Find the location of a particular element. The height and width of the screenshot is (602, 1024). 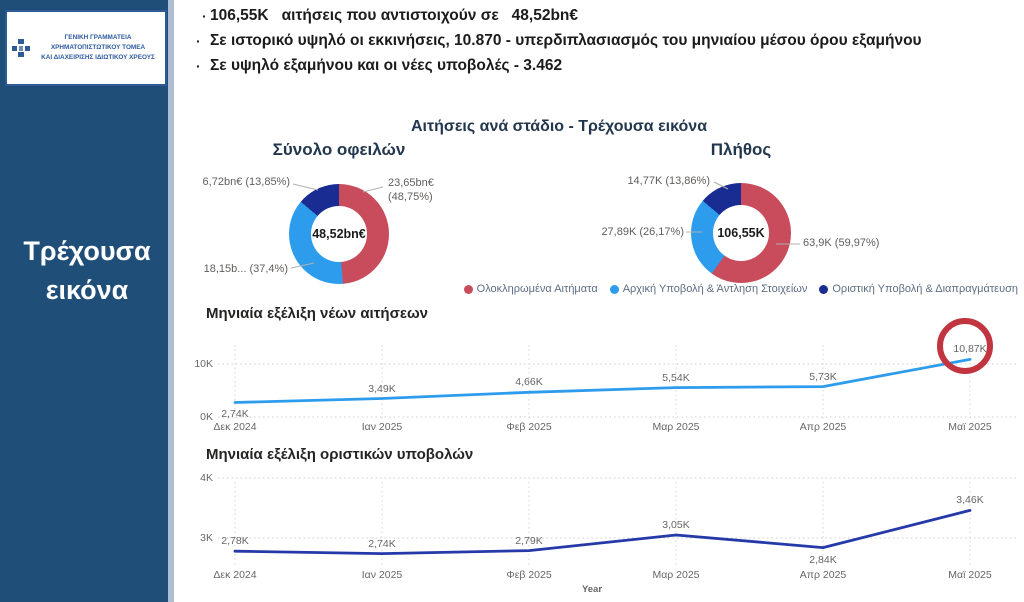

donut-slice-label: 18,15b... (37,4%) is located at coordinates (245, 269).